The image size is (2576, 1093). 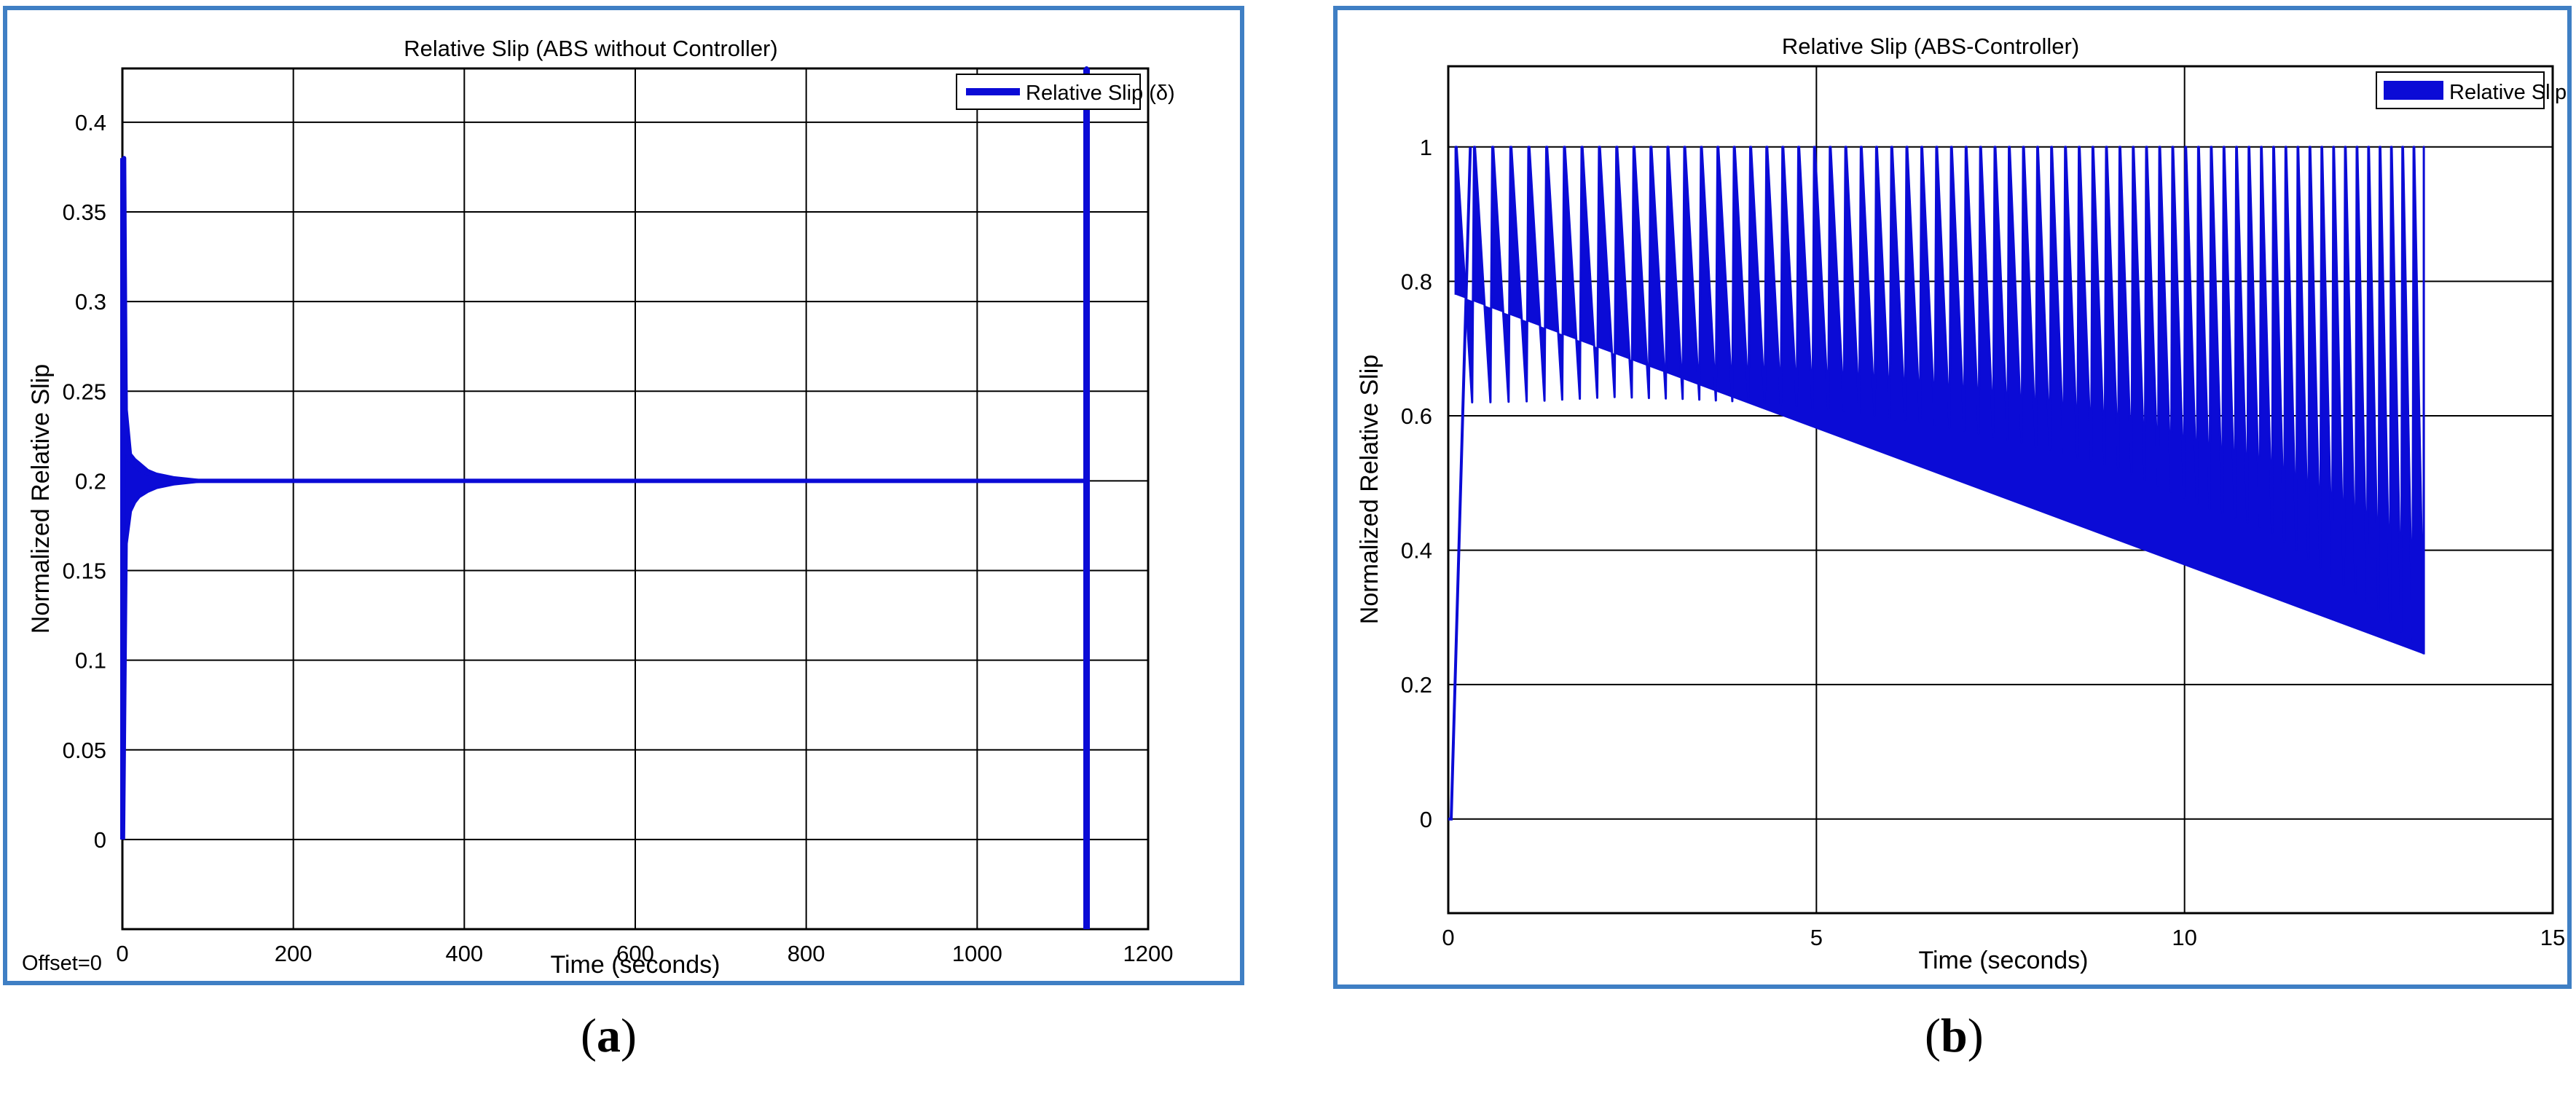 I want to click on x-tick-label: 400, so click(x=464, y=953).